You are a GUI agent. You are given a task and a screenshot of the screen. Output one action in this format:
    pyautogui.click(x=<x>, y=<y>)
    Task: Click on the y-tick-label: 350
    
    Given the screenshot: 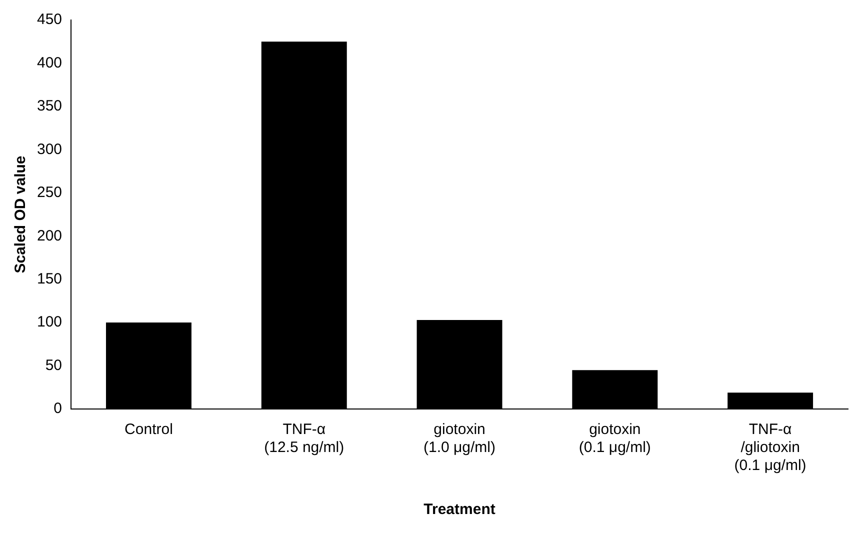 What is the action you would take?
    pyautogui.click(x=49, y=106)
    